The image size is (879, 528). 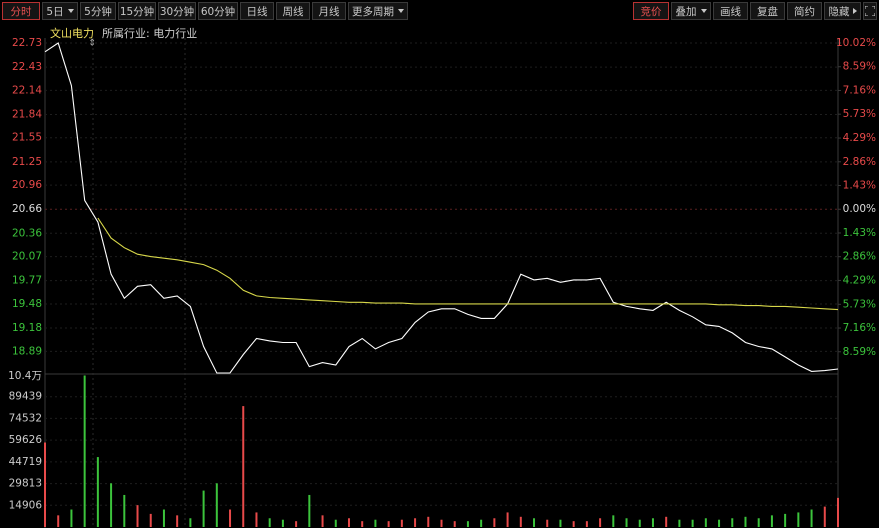 What do you see at coordinates (25, 418) in the screenshot?
I see `y-tick-label: 74532` at bounding box center [25, 418].